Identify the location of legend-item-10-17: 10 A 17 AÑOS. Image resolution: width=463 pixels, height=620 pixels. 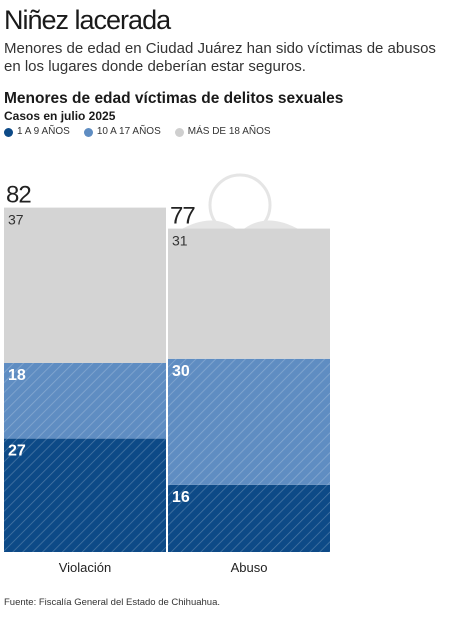
(122, 132).